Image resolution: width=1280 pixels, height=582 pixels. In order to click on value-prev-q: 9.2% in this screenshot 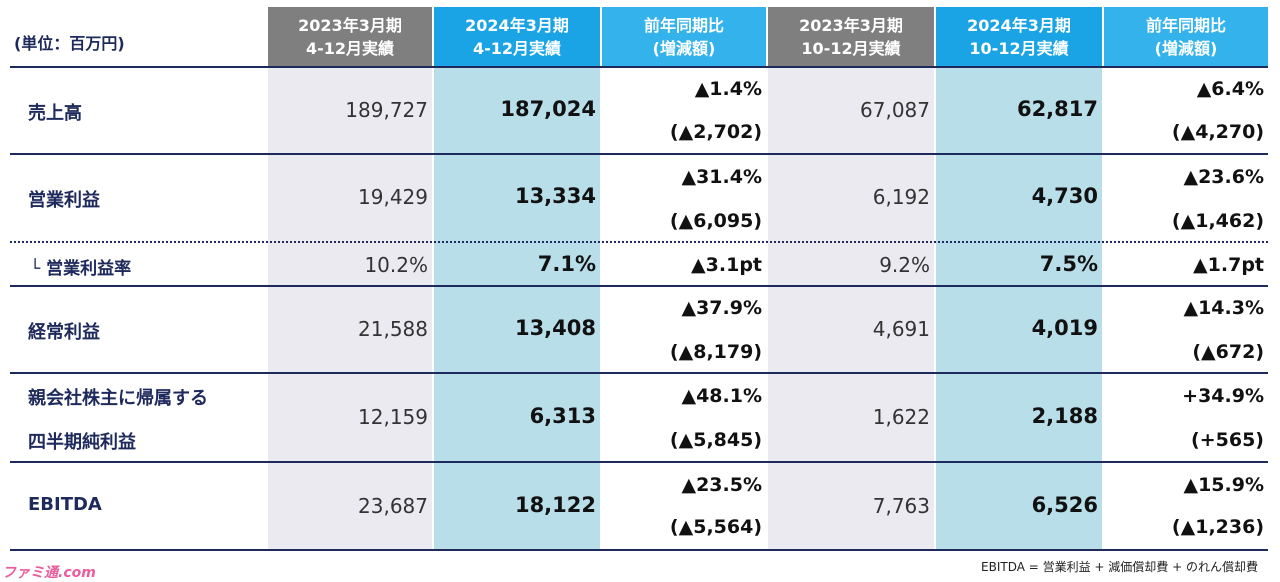, I will do `click(904, 265)`.